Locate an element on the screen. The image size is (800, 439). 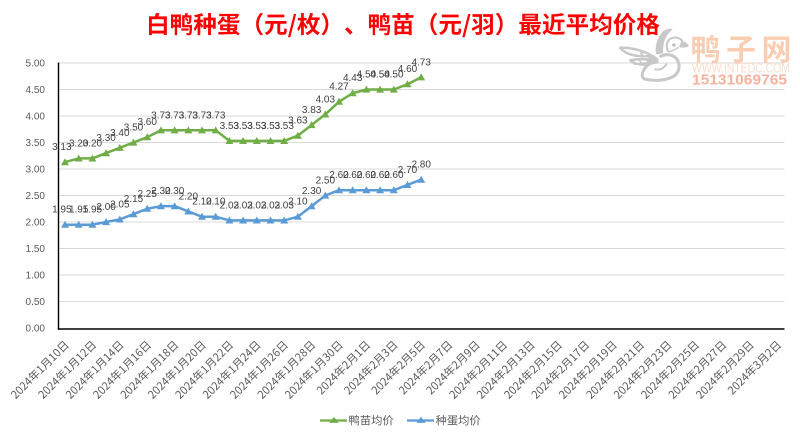
svg-text: 5.00 is located at coordinates (36, 64).